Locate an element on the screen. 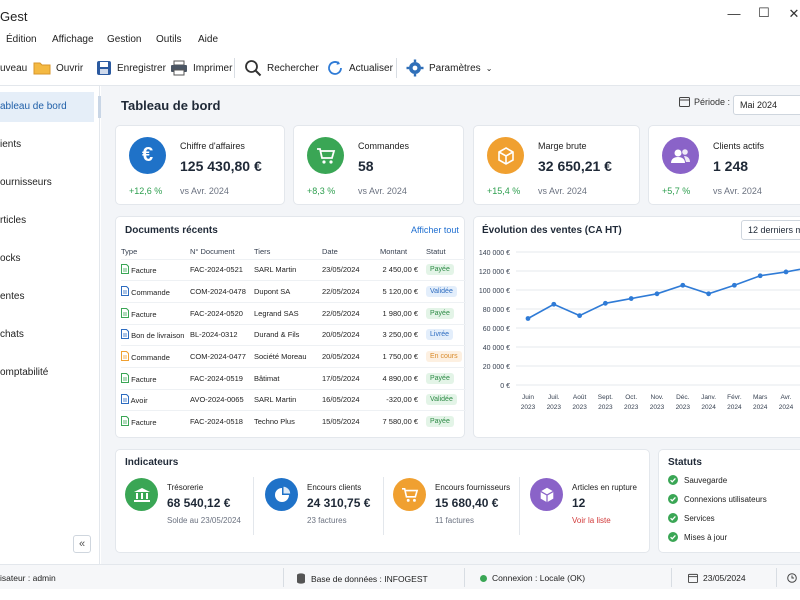  indicators-title: Indicateurs is located at coordinates (152, 462).